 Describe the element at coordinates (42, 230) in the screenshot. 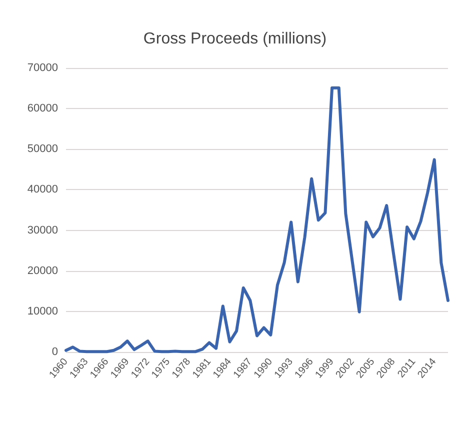

I see `y-tick-label: 30000` at that location.